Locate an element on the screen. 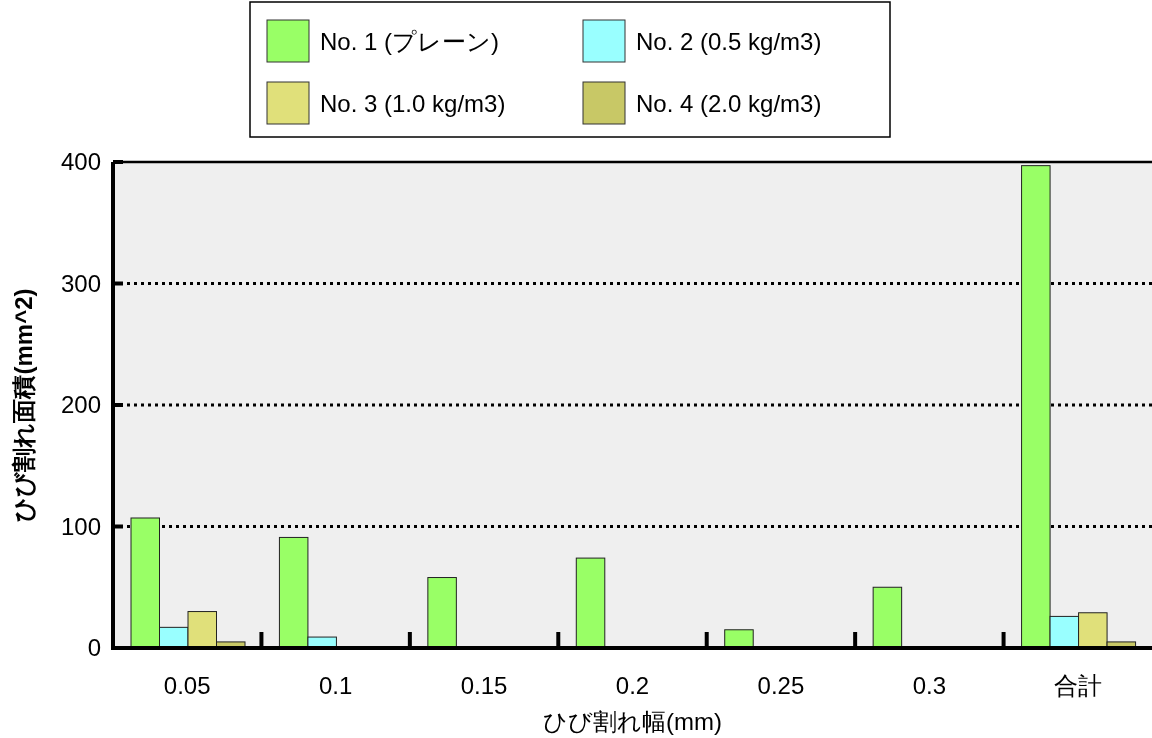  legend-label: No. 1 (プレーン) is located at coordinates (410, 41).